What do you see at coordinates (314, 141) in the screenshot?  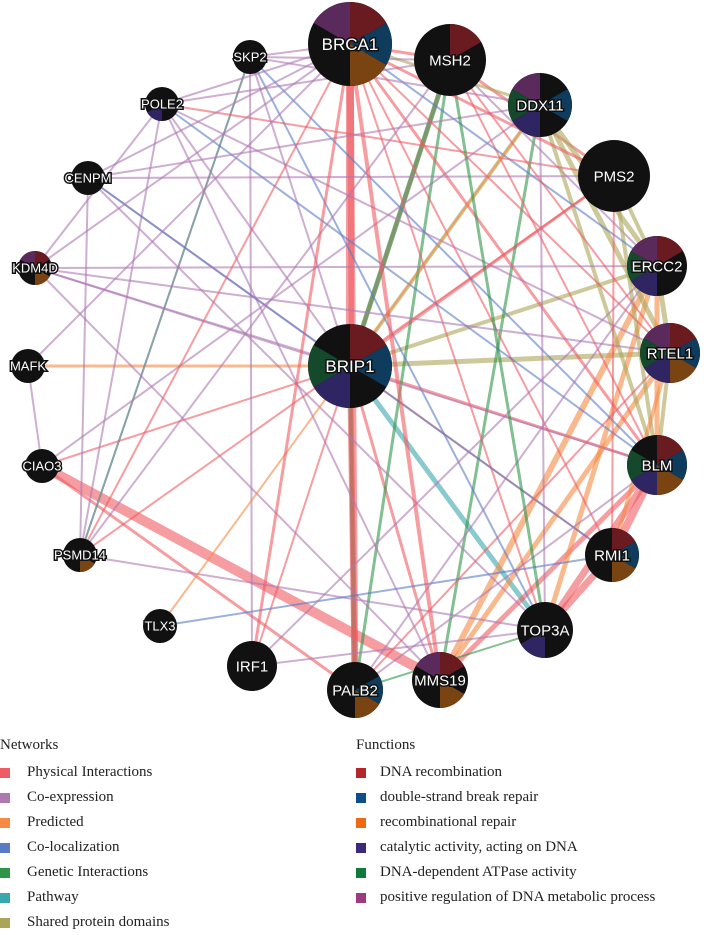 I see `edge-coexpression-cenpm-ddx11` at bounding box center [314, 141].